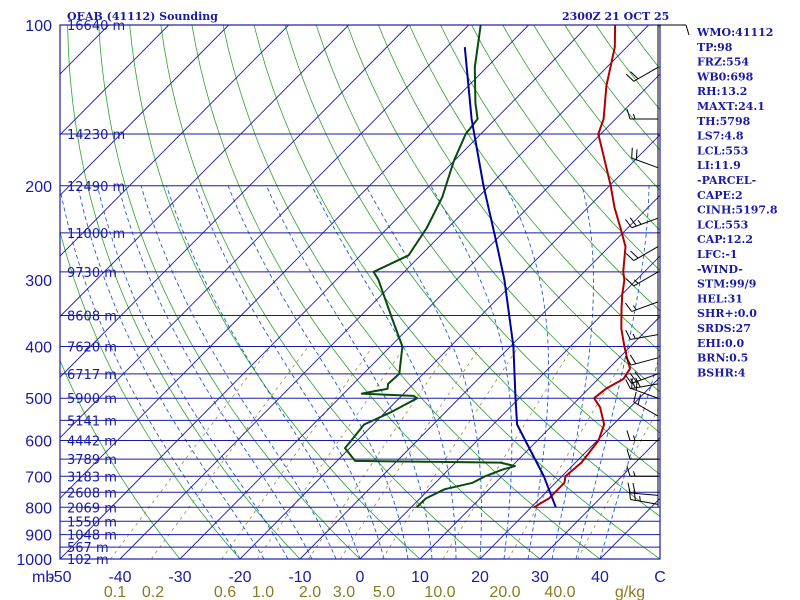 Image resolution: width=800 pixels, height=600 pixels. I want to click on height-label: 12490 m, so click(96, 187).